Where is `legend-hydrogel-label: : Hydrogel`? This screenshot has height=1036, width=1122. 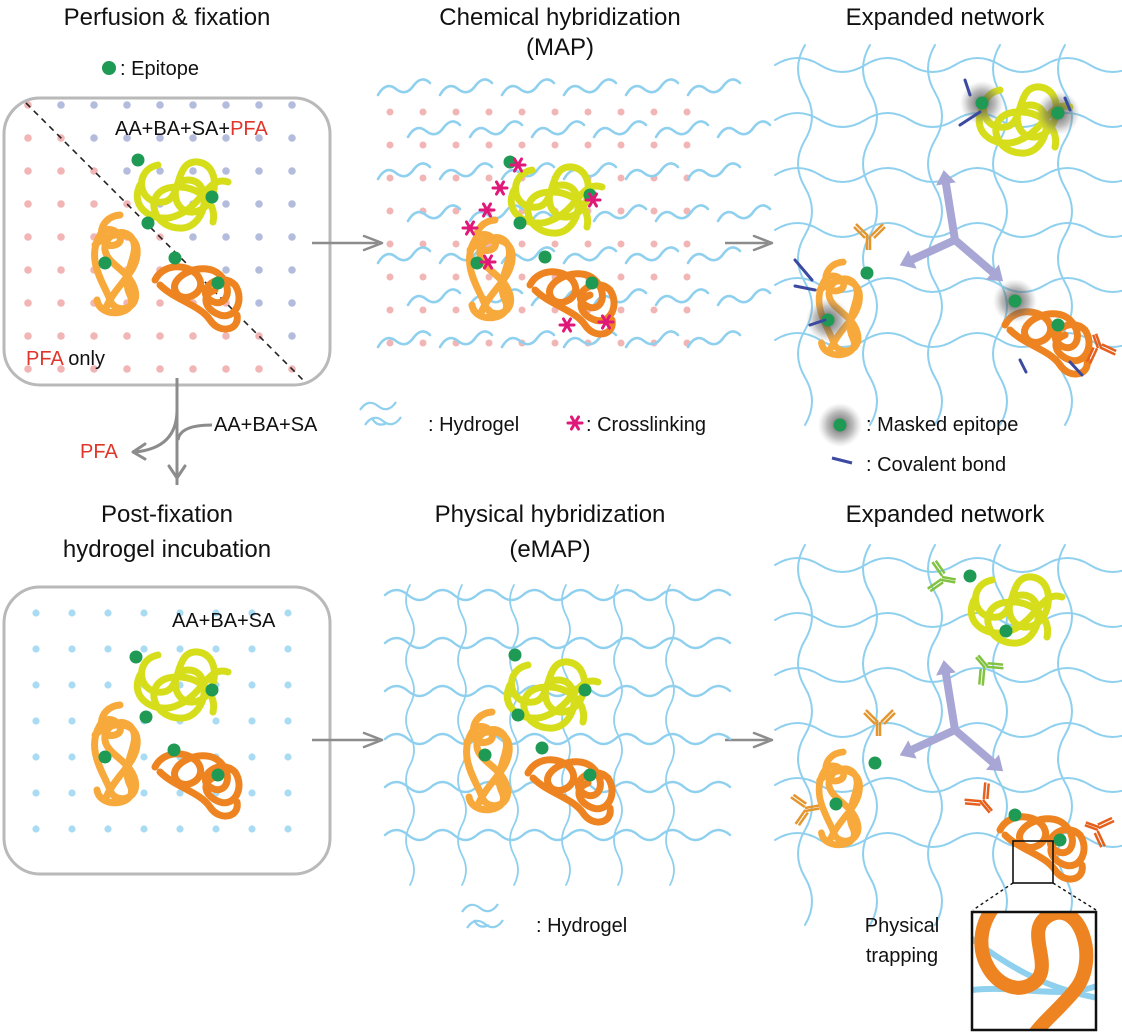
legend-hydrogel-label: : Hydrogel is located at coordinates (581, 926).